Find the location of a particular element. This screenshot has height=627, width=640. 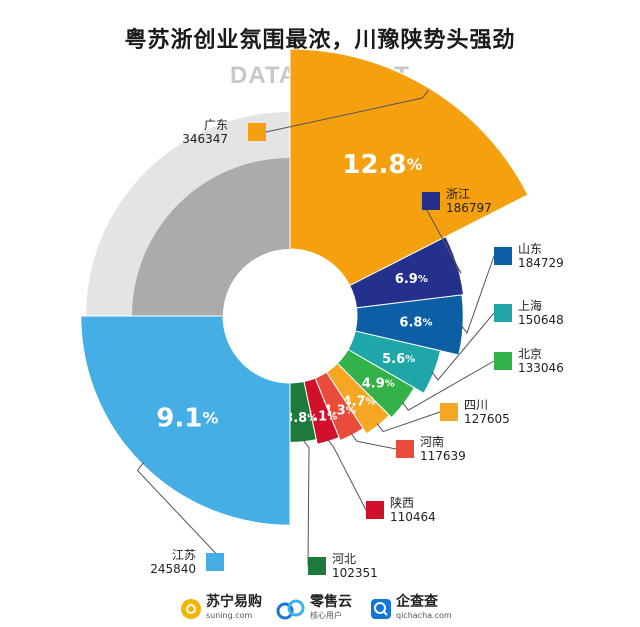

center-hole is located at coordinates (290, 316).